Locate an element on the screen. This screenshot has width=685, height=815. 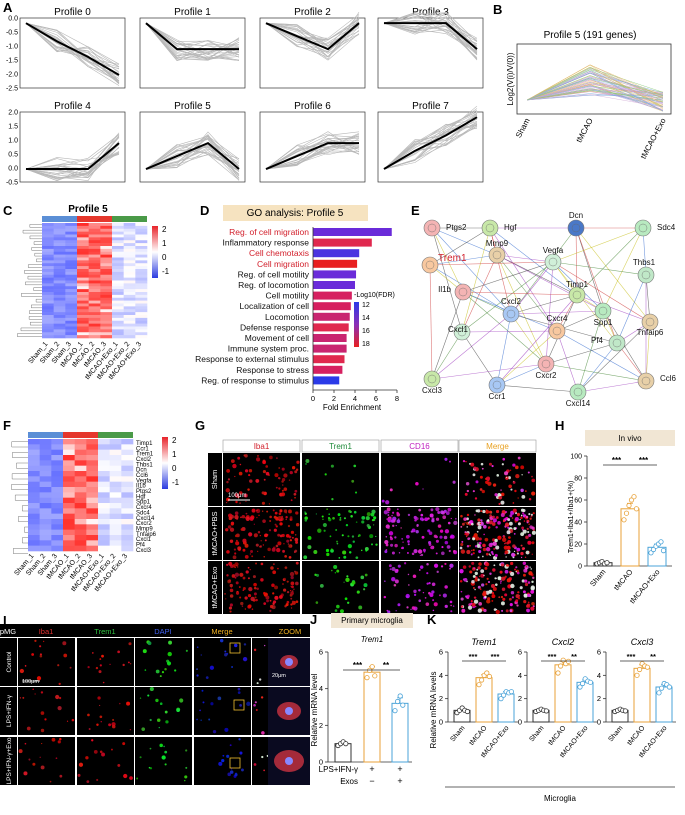
bar-y-tick-label: 2 is located at coordinates (599, 698).